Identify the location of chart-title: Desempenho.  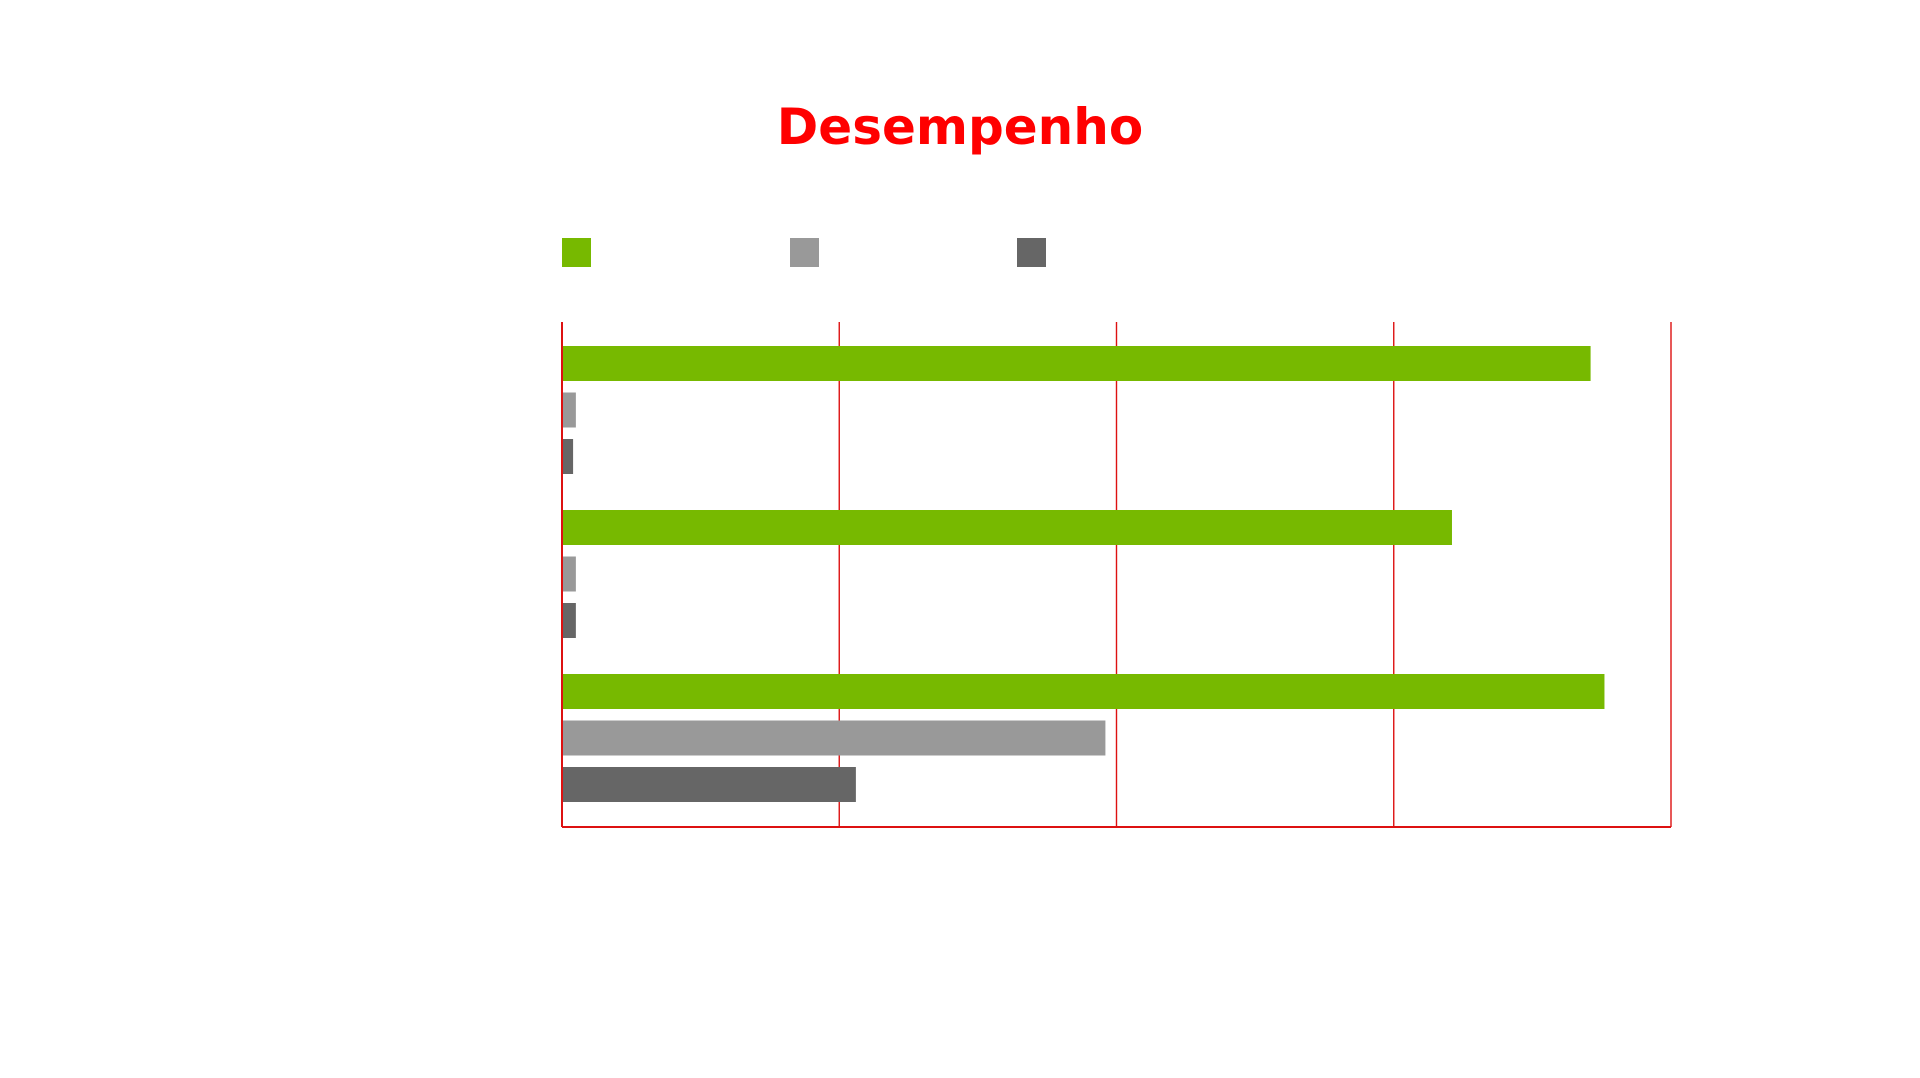
(960, 127).